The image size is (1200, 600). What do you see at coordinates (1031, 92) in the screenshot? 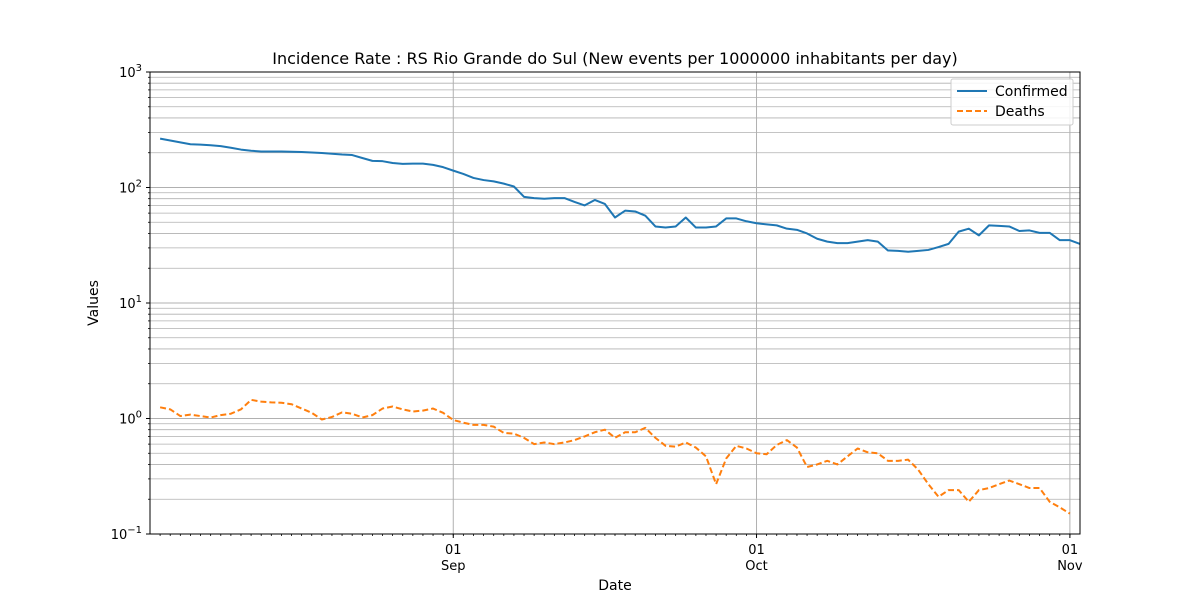
I see `legend-label-confirmed: Confirmed` at bounding box center [1031, 92].